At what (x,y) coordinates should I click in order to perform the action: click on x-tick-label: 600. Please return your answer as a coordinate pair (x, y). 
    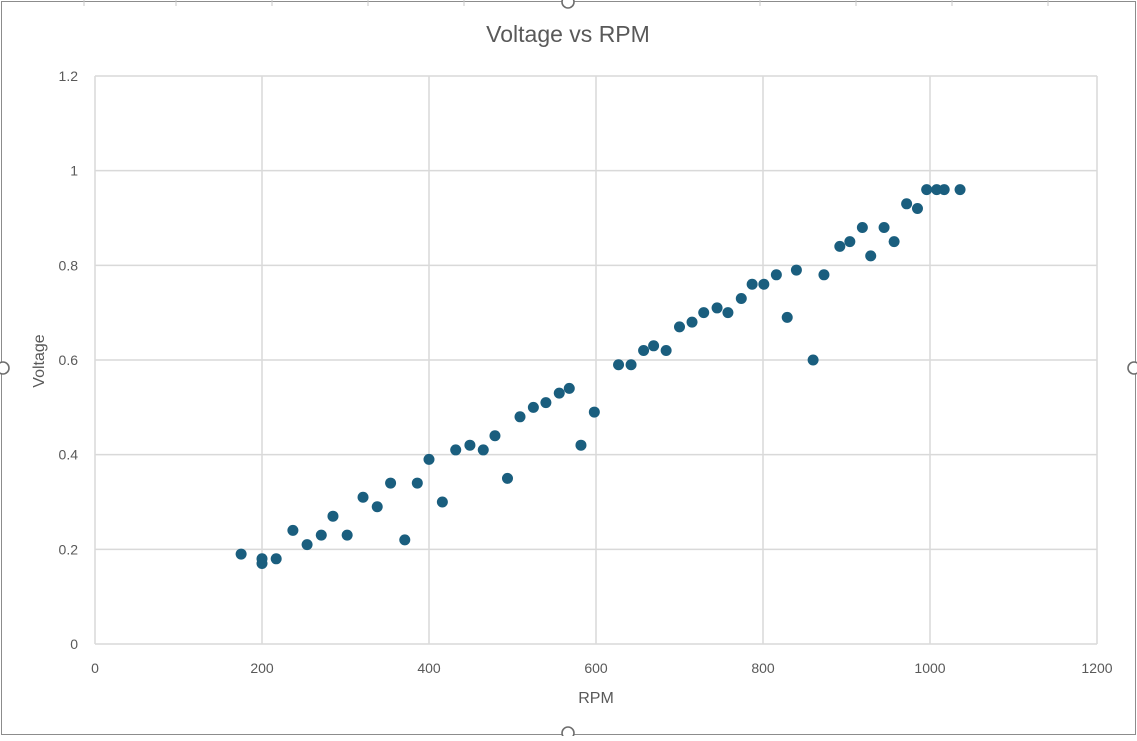
    Looking at the image, I should click on (596, 668).